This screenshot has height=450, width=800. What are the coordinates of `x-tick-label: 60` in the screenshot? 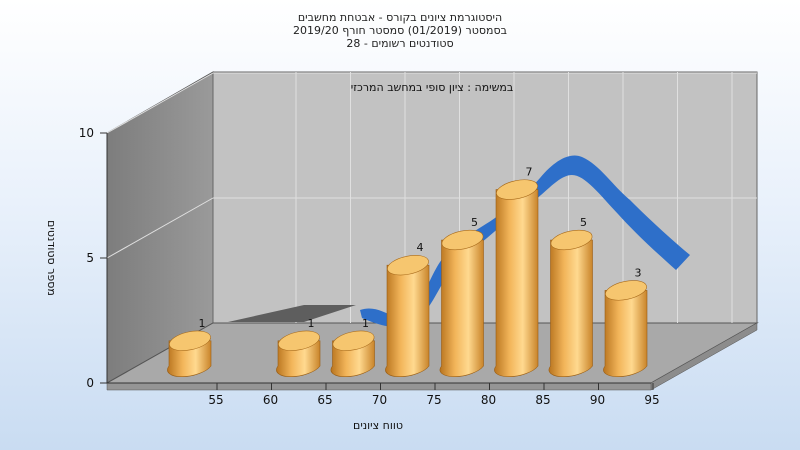 It's located at (270, 400).